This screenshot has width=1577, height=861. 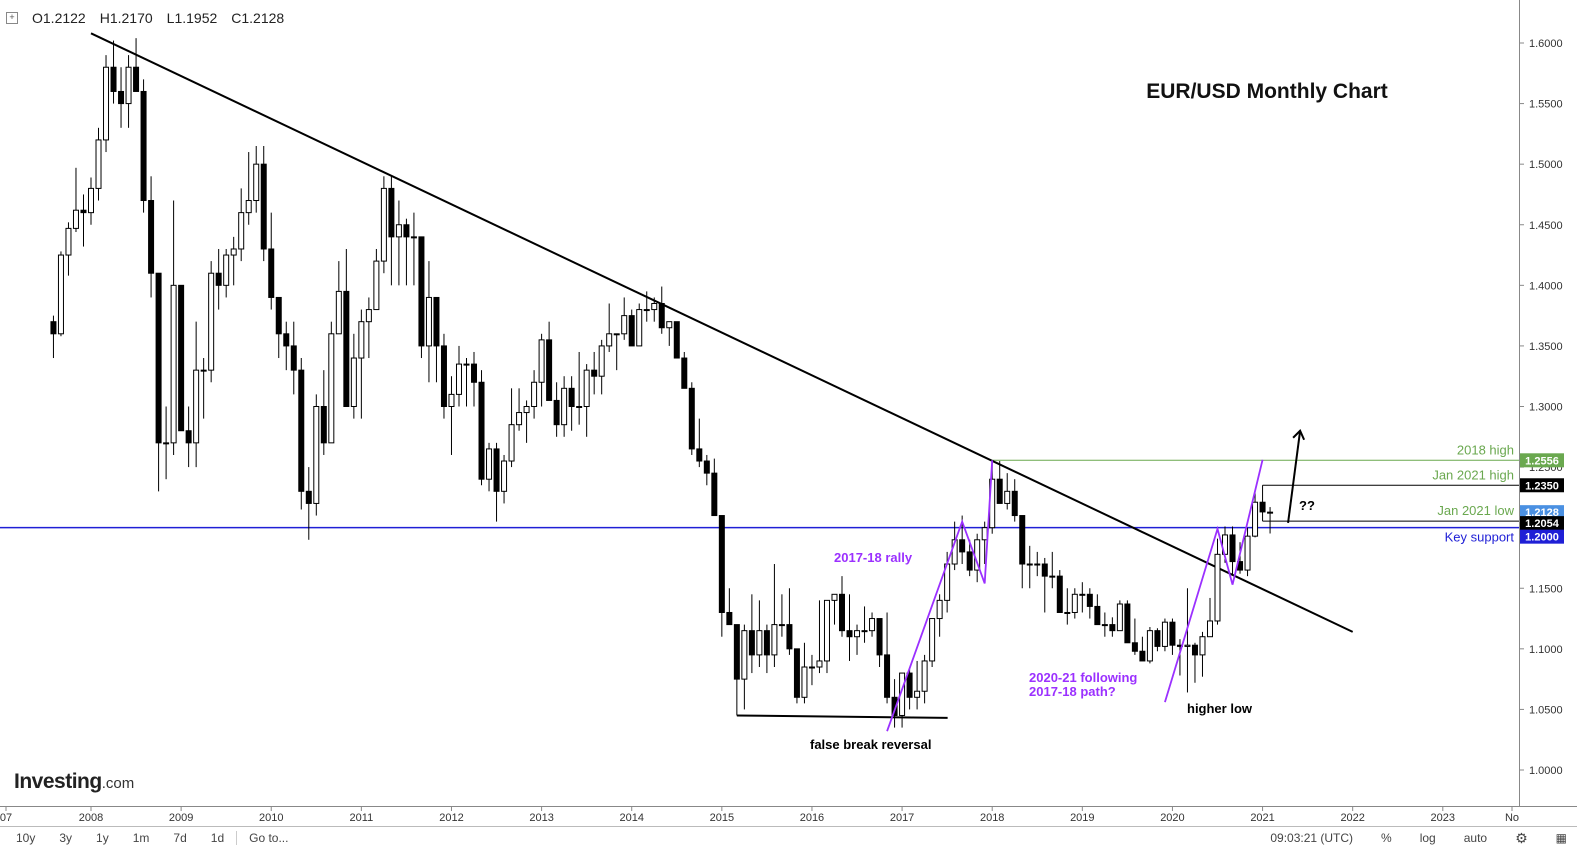 What do you see at coordinates (1546, 286) in the screenshot?
I see `y-tick-label: 1.4000` at bounding box center [1546, 286].